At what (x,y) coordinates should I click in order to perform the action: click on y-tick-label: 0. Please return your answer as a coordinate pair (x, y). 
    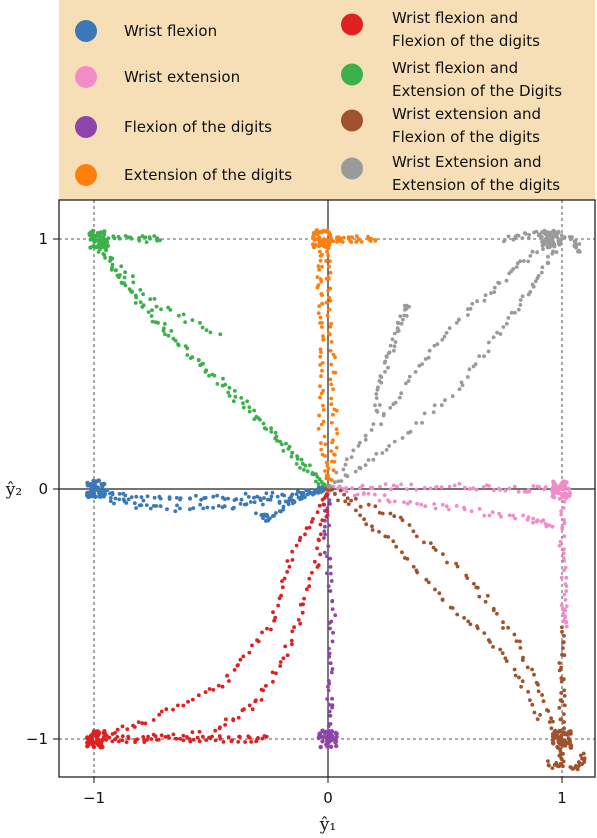
    Looking at the image, I should click on (43, 489).